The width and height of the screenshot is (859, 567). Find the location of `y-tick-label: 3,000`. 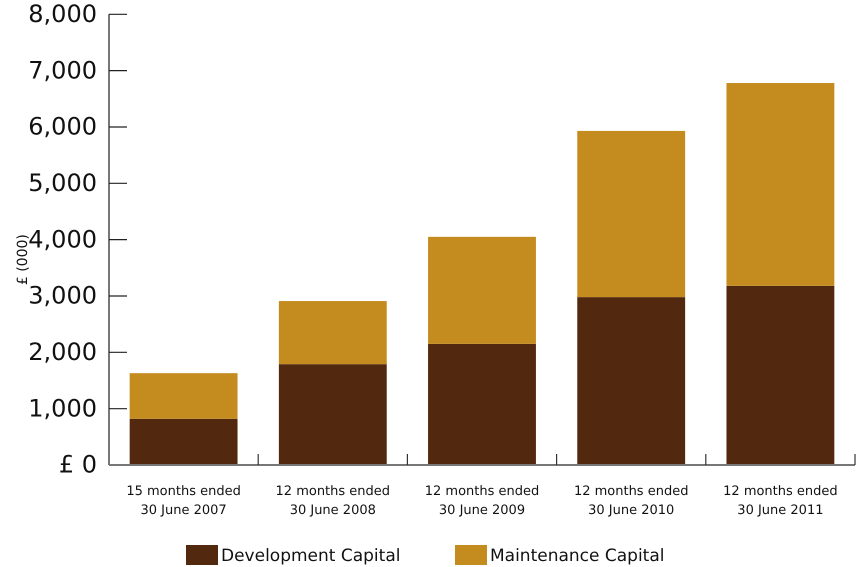

y-tick-label: 3,000 is located at coordinates (62, 296).